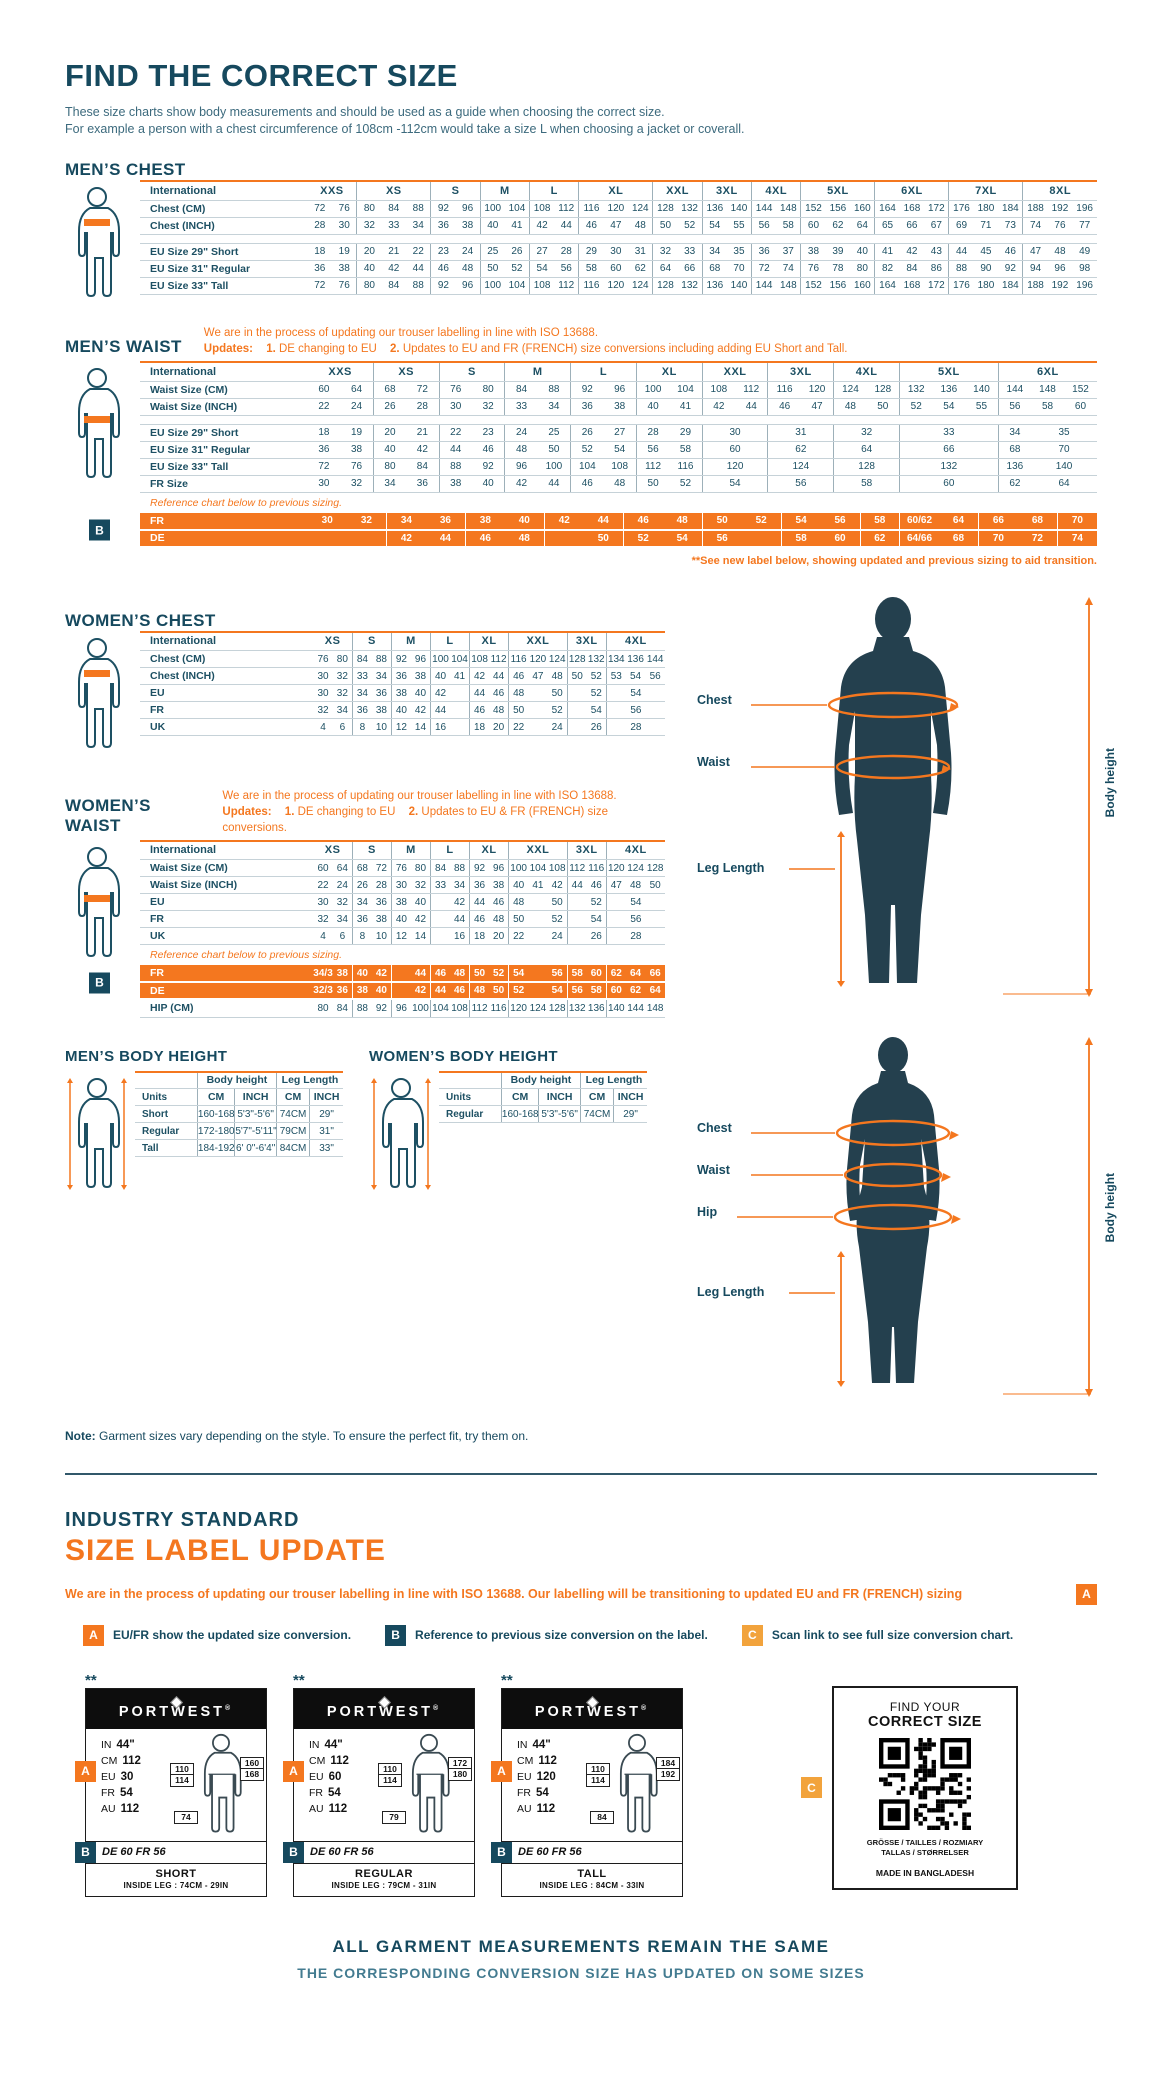 This screenshot has width=1157, height=2076. I want to click on table-cell: FR Size, so click(224, 484).